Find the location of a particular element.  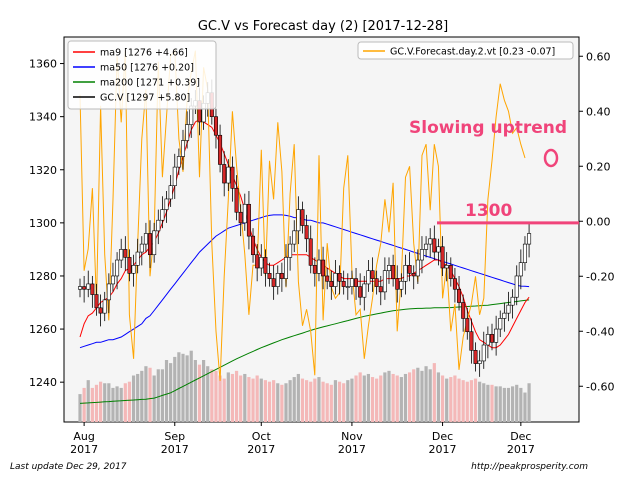

x-tick-label: Sep 2017 is located at coordinates (175, 443).